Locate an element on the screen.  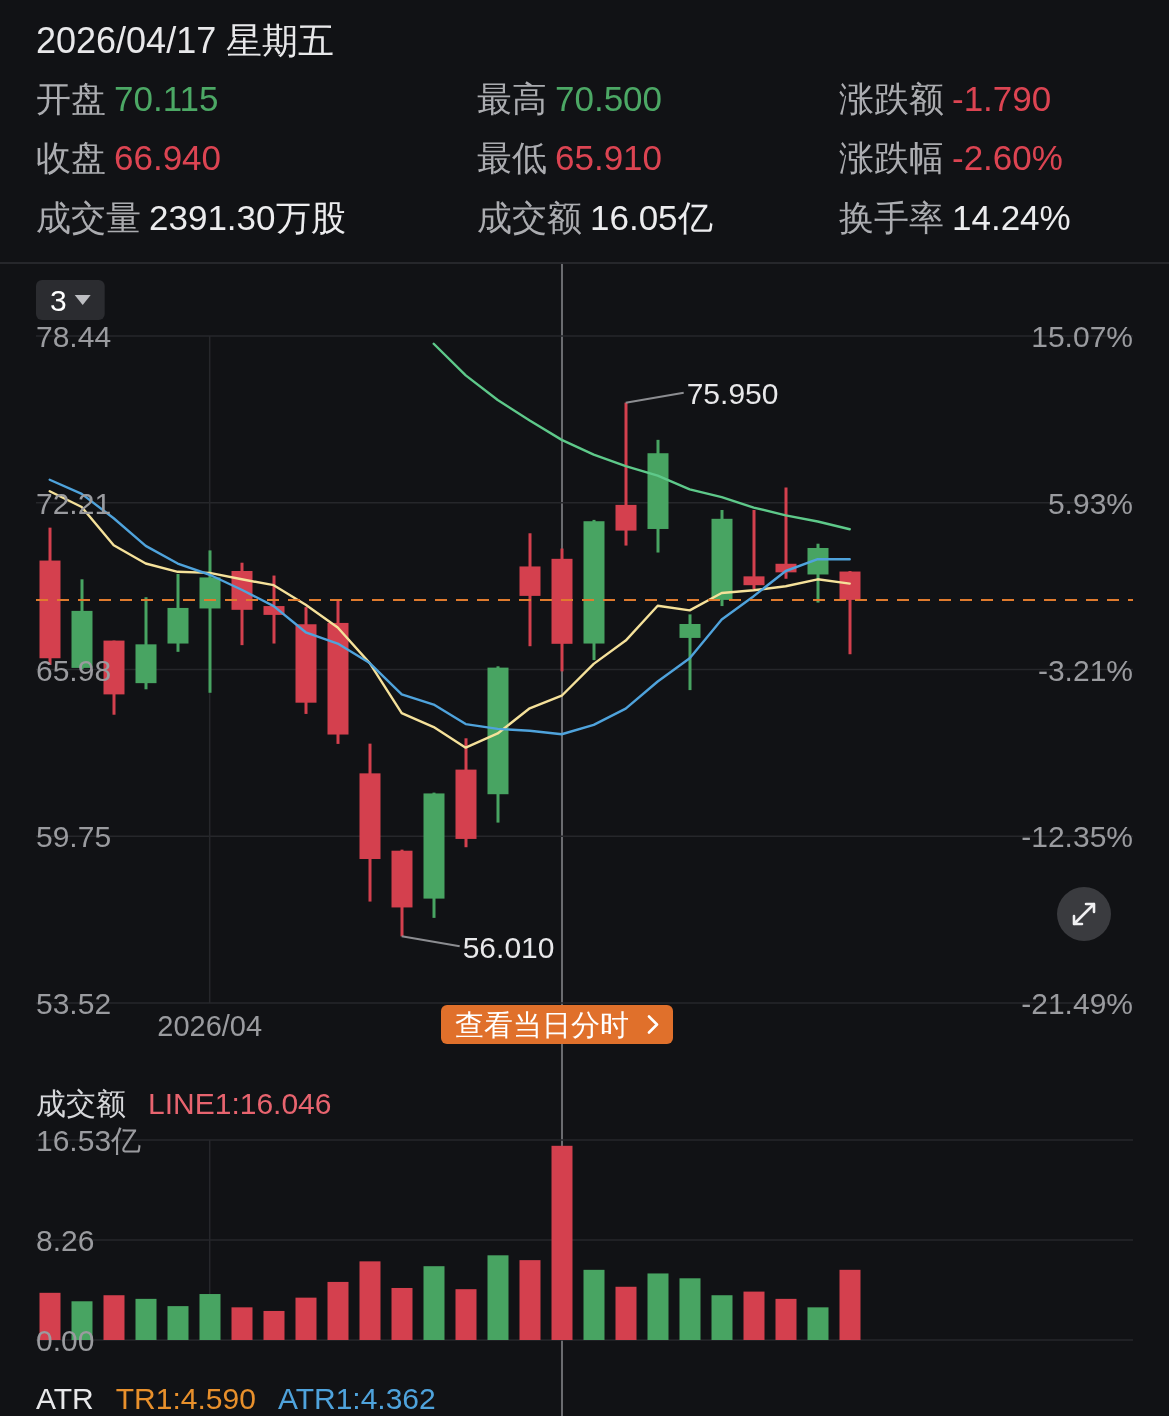
text: 换手率 is located at coordinates (891, 217).